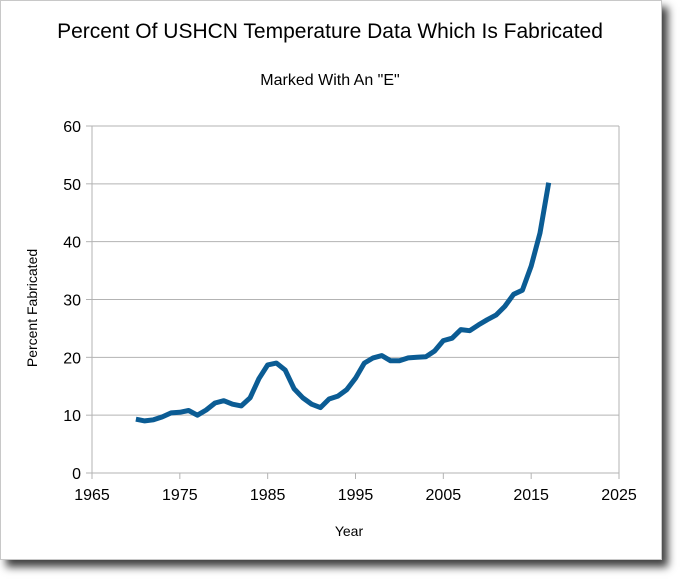 The width and height of the screenshot is (680, 579). Describe the element at coordinates (356, 495) in the screenshot. I see `x-tick-label: 1995` at that location.